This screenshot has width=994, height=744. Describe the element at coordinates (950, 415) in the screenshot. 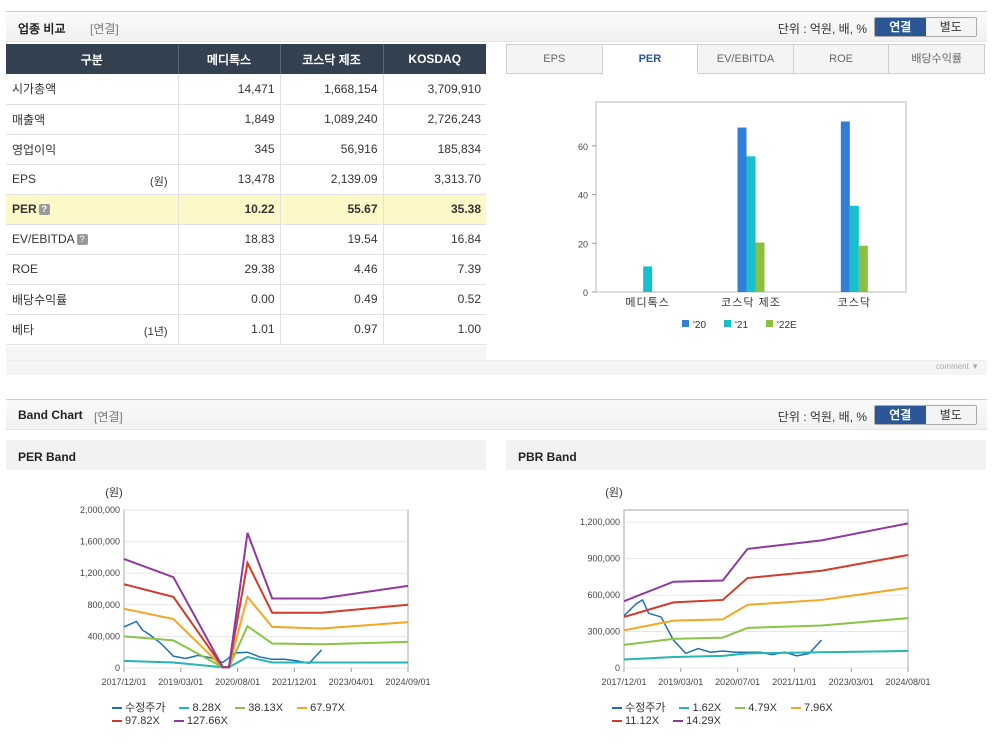

I see `band-separate-button: 별도` at that location.